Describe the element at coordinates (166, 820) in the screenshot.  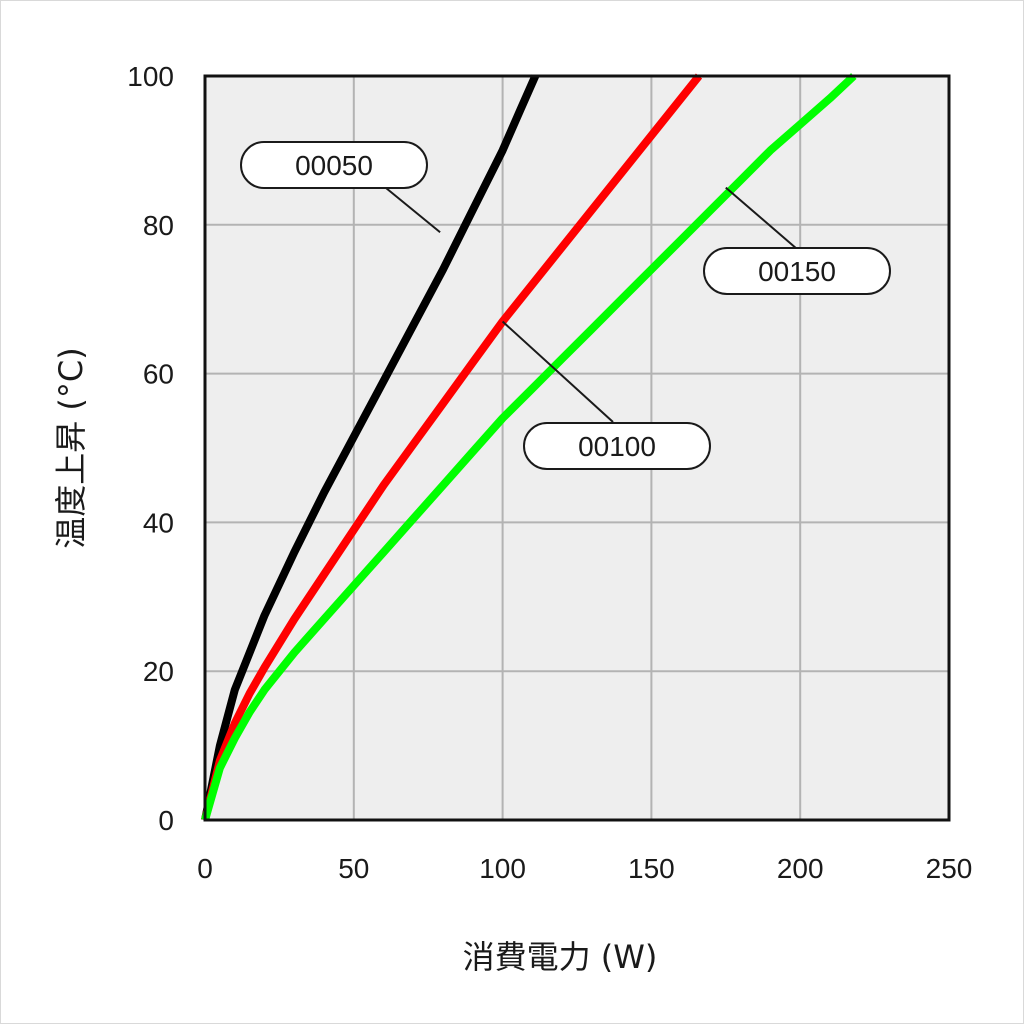
I see `y-tick-label: 0` at that location.